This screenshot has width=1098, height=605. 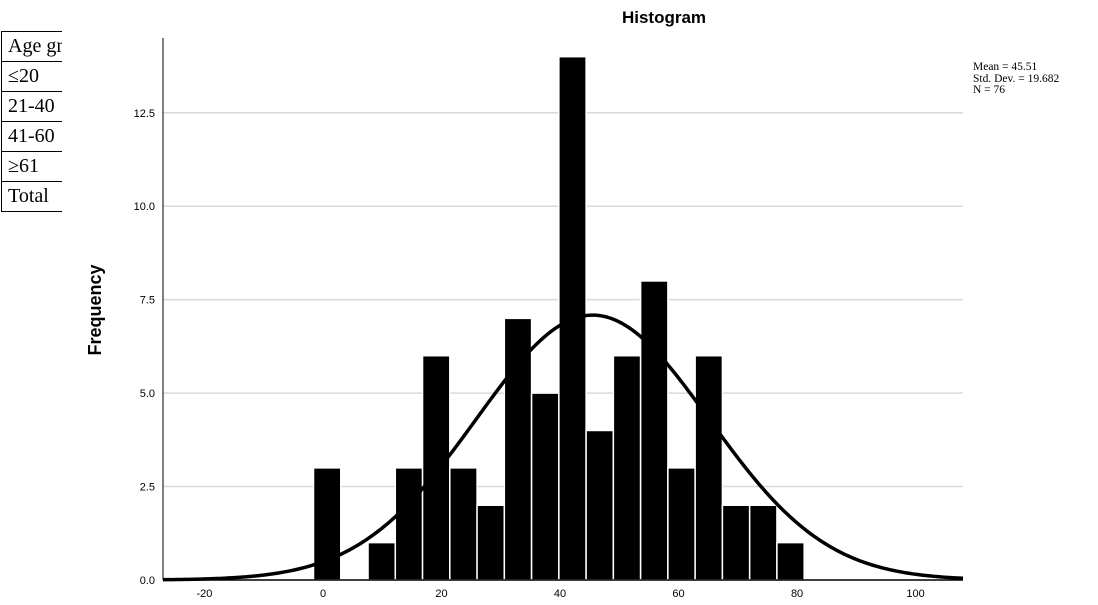 What do you see at coordinates (560, 594) in the screenshot?
I see `x-tick-label: 40` at bounding box center [560, 594].